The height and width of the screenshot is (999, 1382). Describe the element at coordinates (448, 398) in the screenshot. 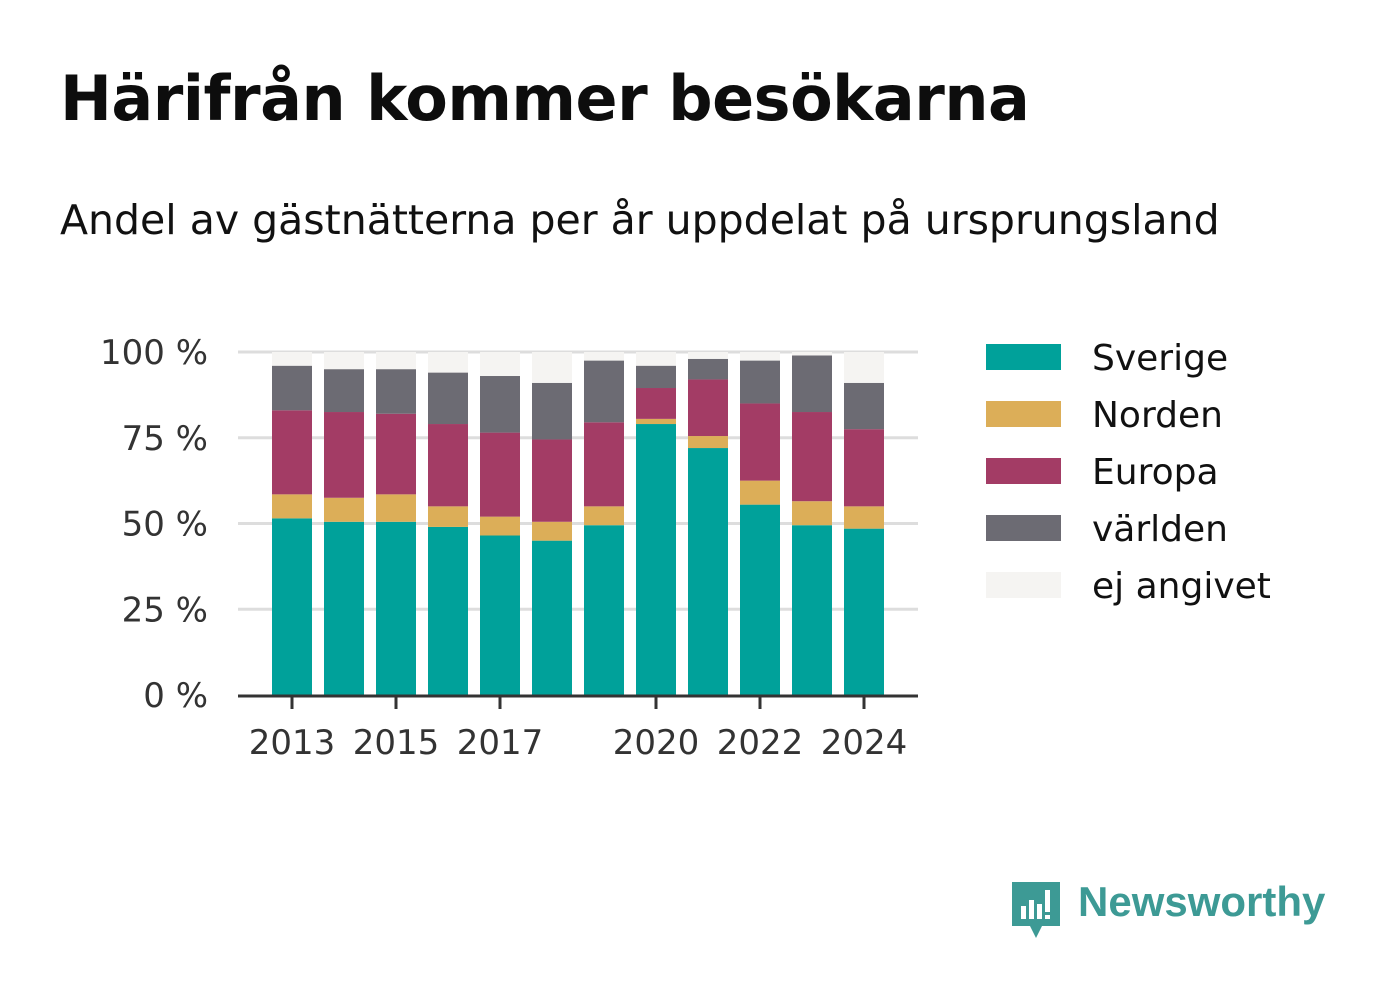

I see `bar-segment-världen-2016` at that location.